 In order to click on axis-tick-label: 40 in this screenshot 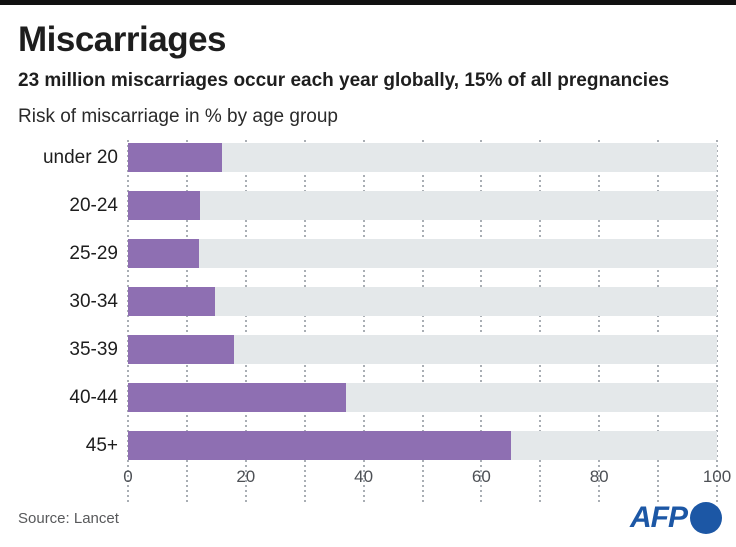, I will do `click(364, 476)`.